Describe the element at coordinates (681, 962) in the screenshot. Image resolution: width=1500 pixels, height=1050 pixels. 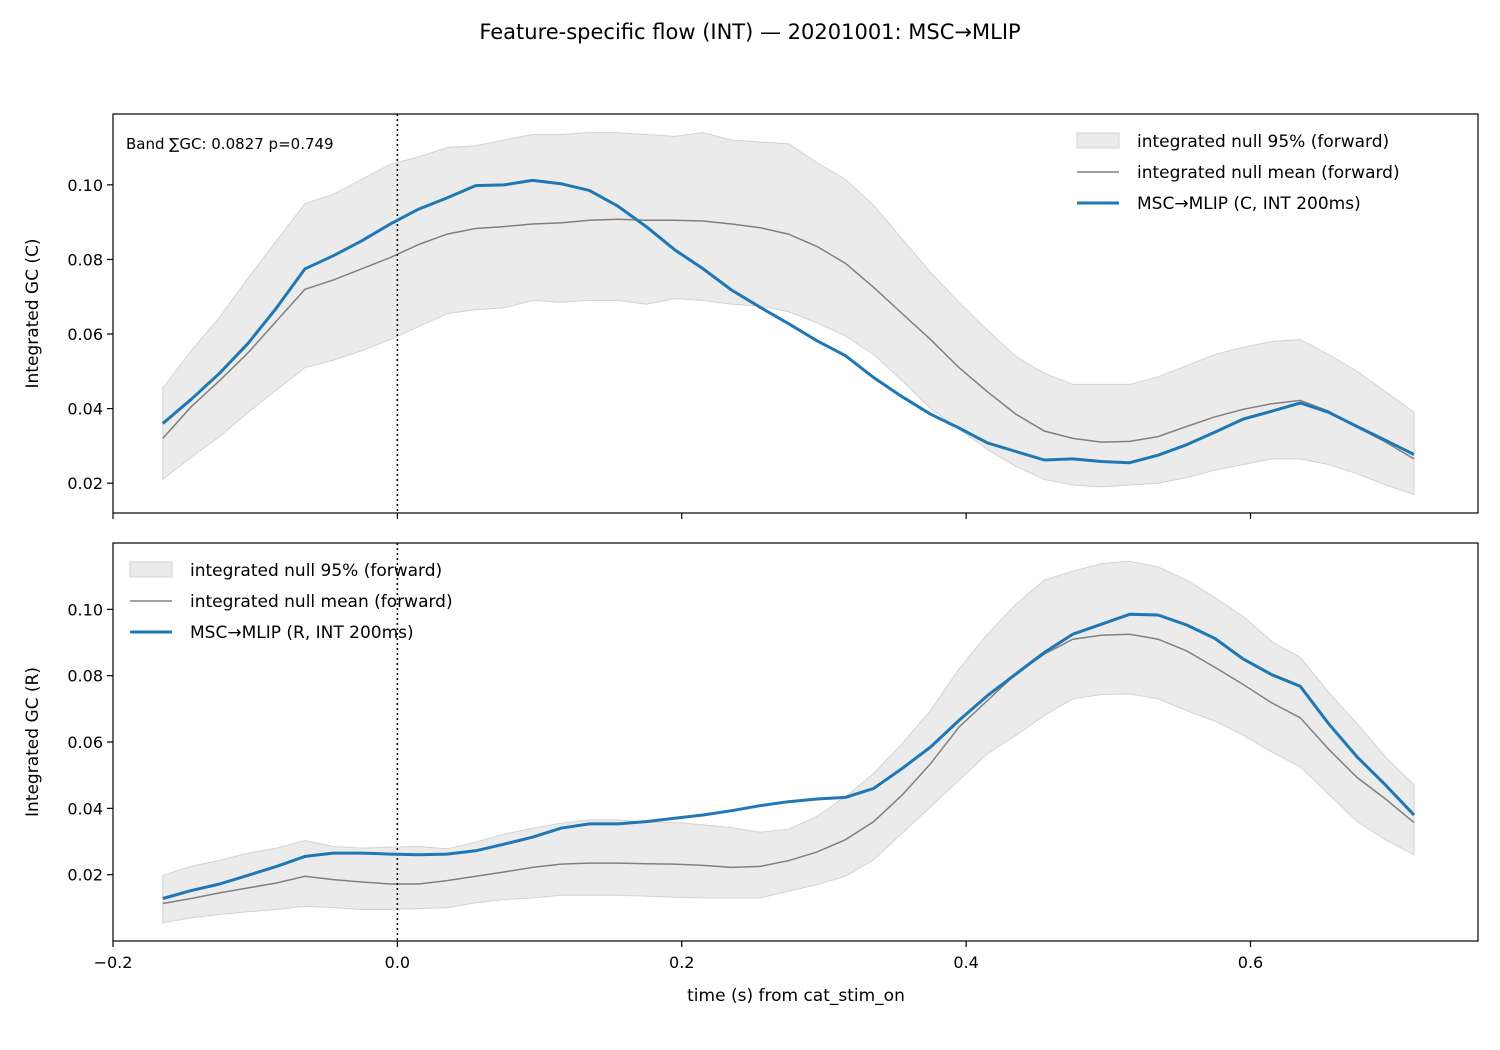
I see `x-tick-label: 0.2` at that location.